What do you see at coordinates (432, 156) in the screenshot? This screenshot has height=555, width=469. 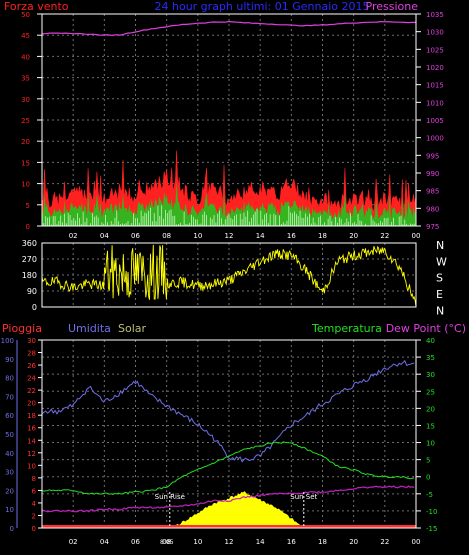 I see `y-tick-right: 995` at bounding box center [432, 156].